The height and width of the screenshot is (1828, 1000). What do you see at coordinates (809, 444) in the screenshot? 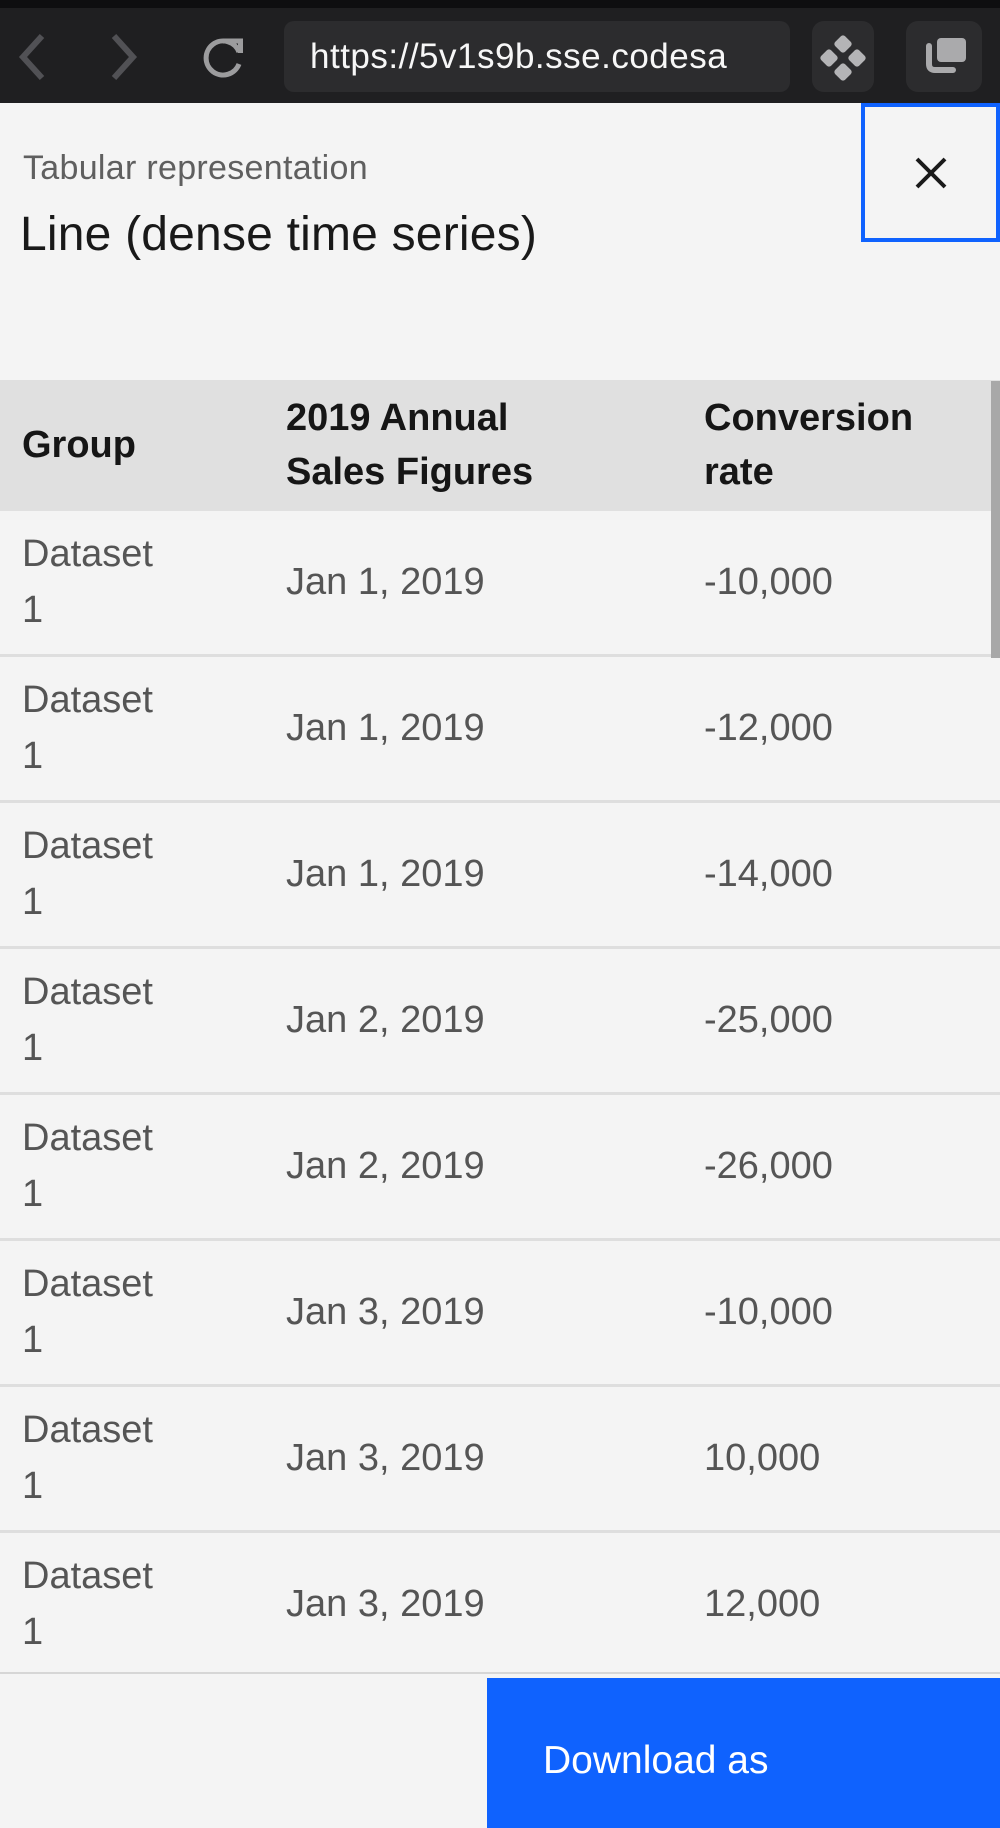
I see `column-header-conversion: Conversion rate` at bounding box center [809, 444].